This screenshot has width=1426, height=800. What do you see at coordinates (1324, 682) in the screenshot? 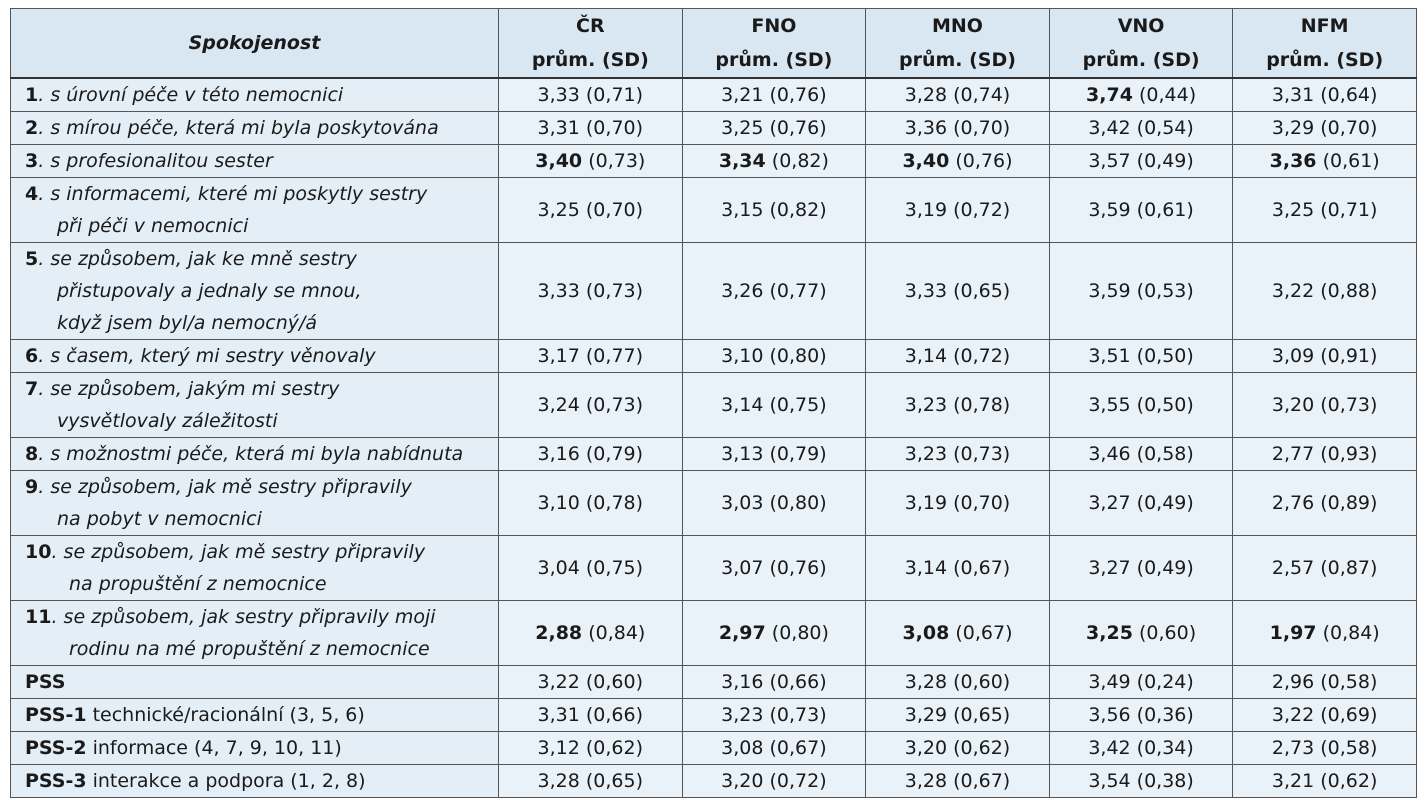
I see `summary-value-cell: 2,96 (0,58)` at bounding box center [1324, 682].